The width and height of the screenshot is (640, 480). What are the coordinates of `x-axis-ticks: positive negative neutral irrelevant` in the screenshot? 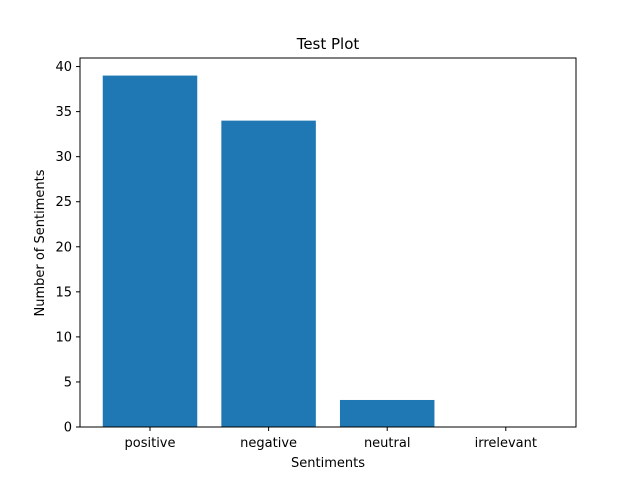 It's located at (331, 439).